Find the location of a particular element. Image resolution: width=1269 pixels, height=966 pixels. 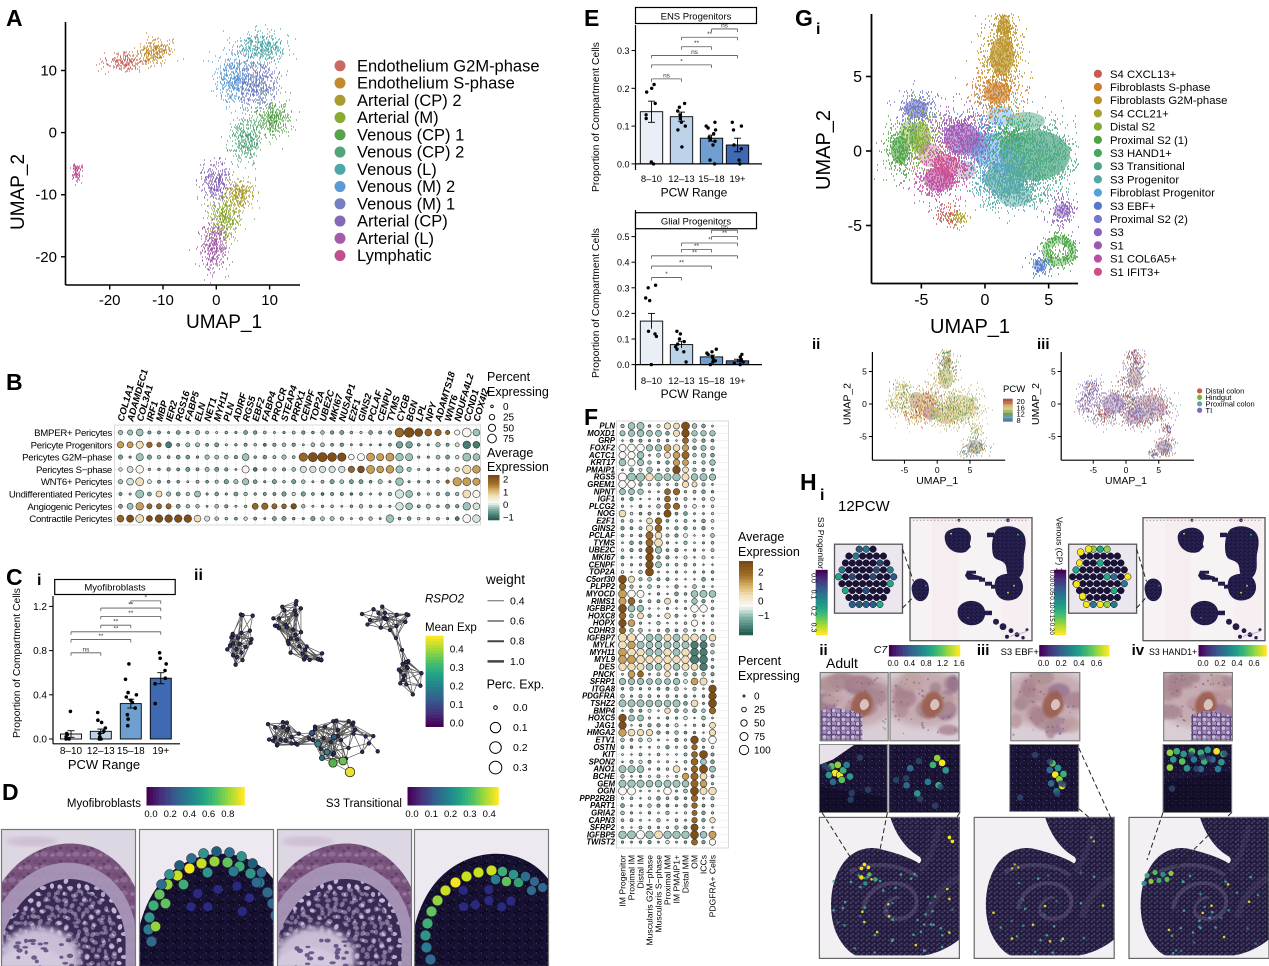

svg-text: Arterial (L) is located at coordinates (395, 239).